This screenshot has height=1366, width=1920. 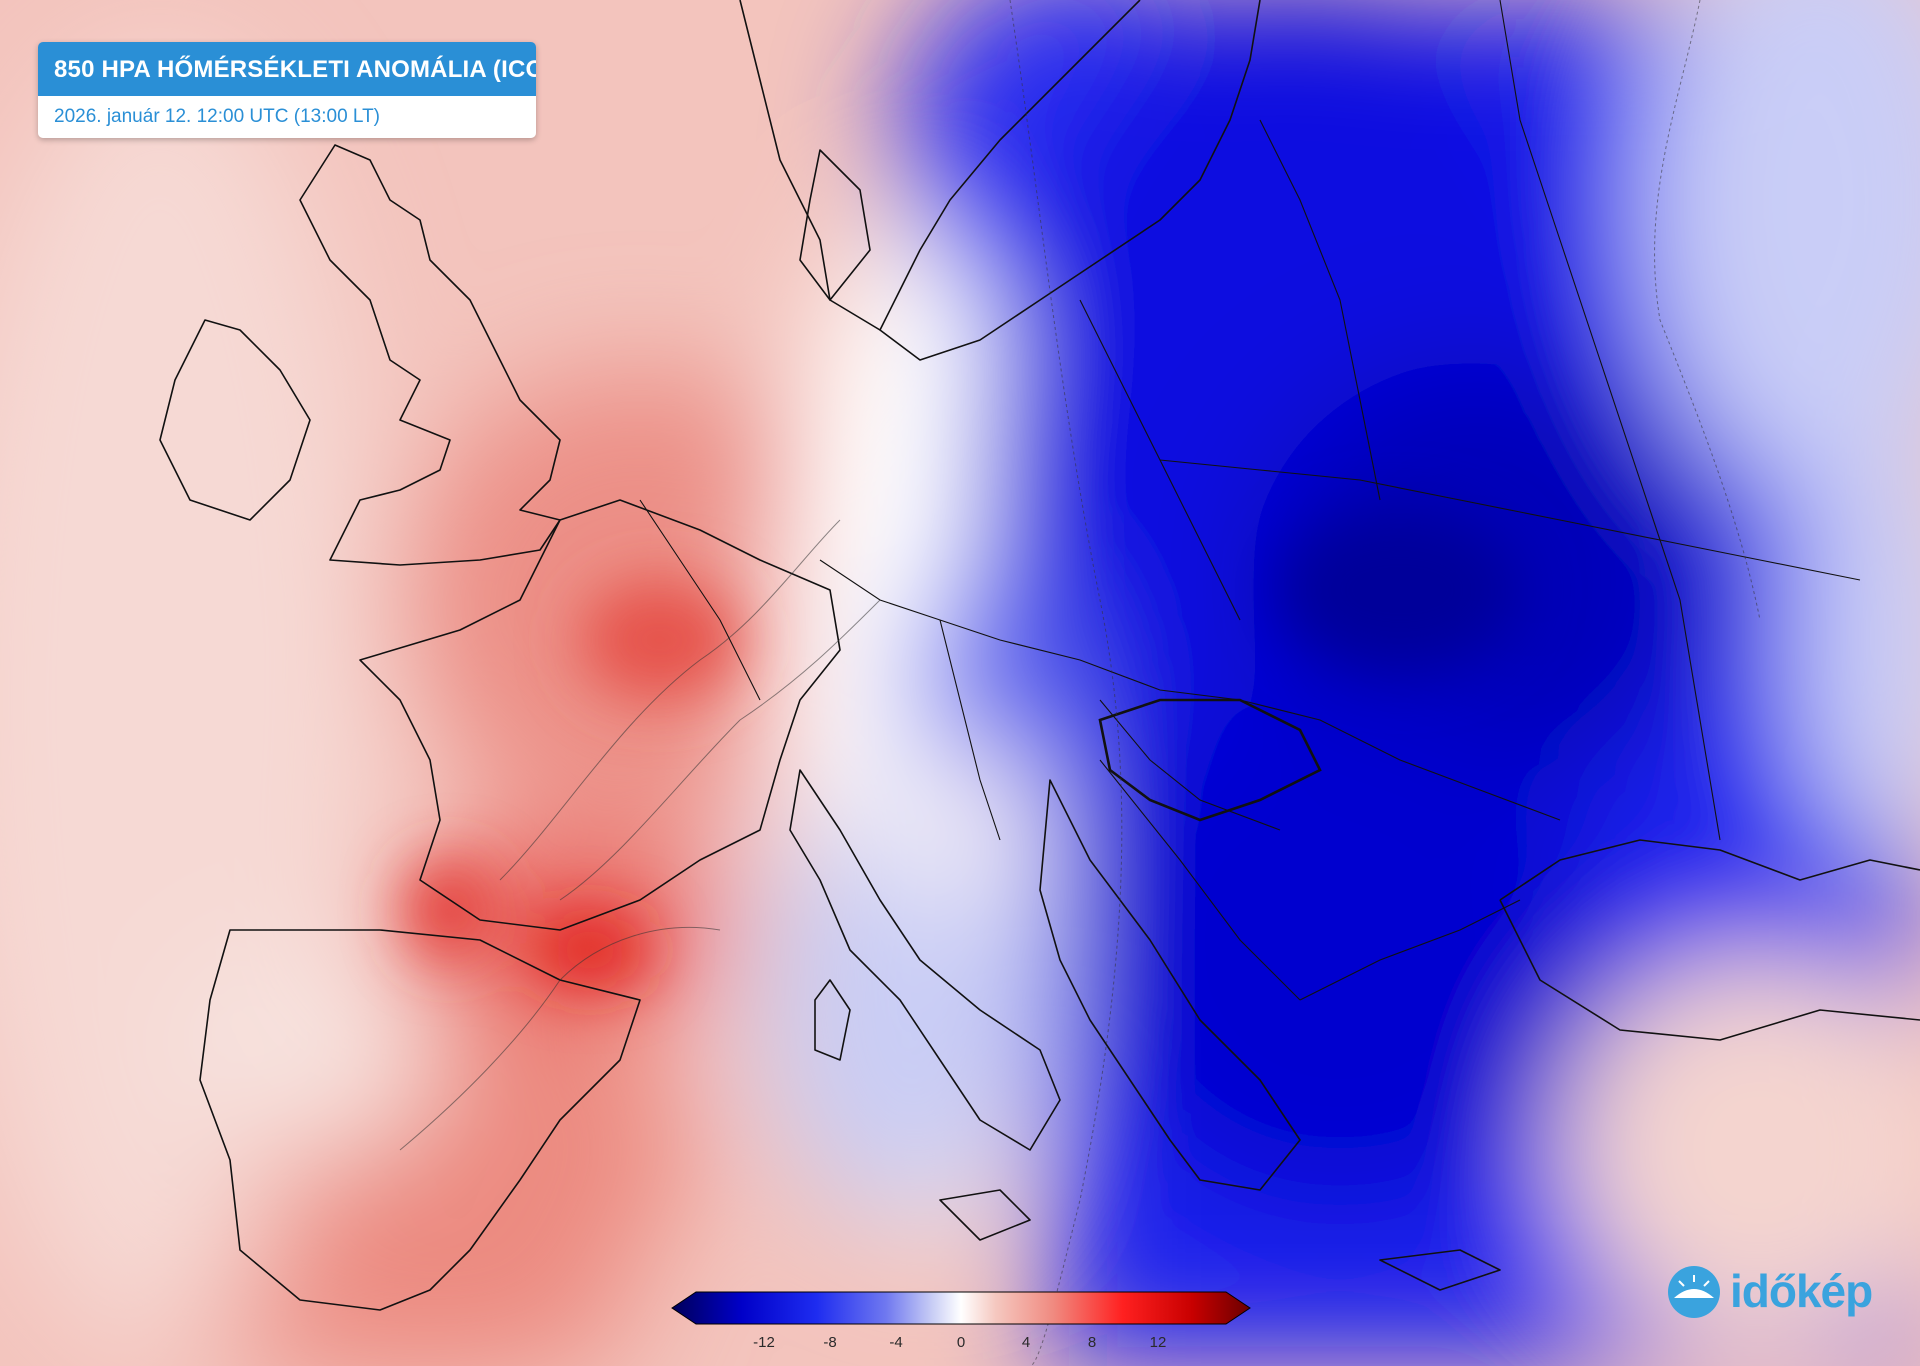 I want to click on map-timestamp: 2026. január 12. 12:00 UTC (13:00 LT), so click(x=287, y=117).